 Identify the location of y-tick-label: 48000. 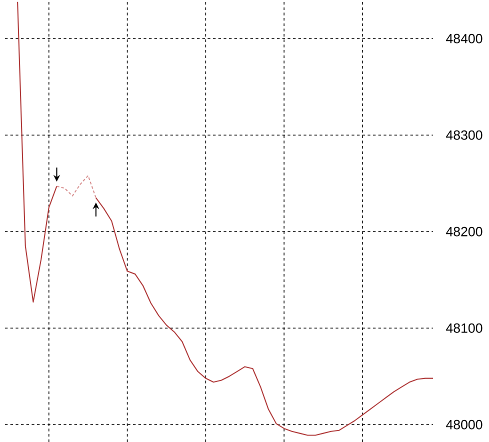
(464, 425).